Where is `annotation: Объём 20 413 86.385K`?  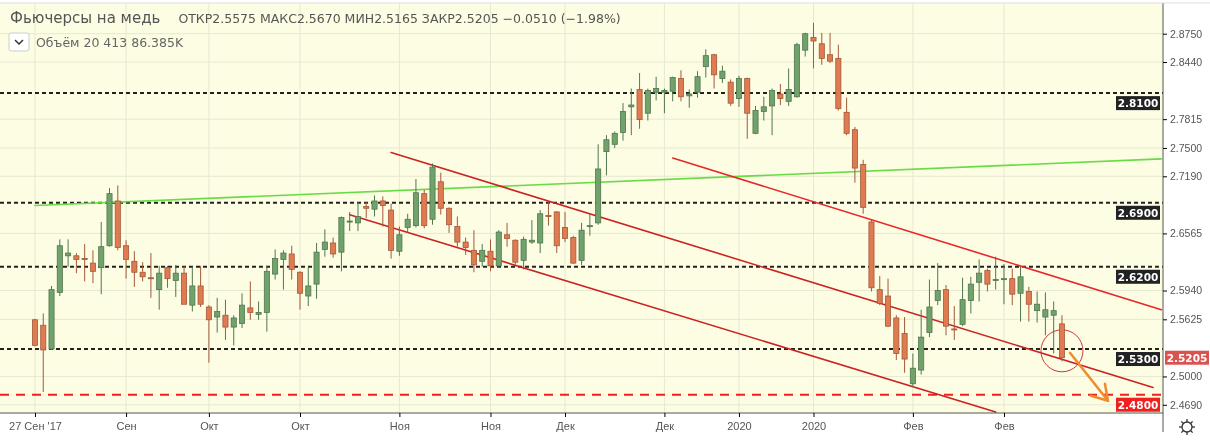 annotation: Объём 20 413 86.385K is located at coordinates (110, 42).